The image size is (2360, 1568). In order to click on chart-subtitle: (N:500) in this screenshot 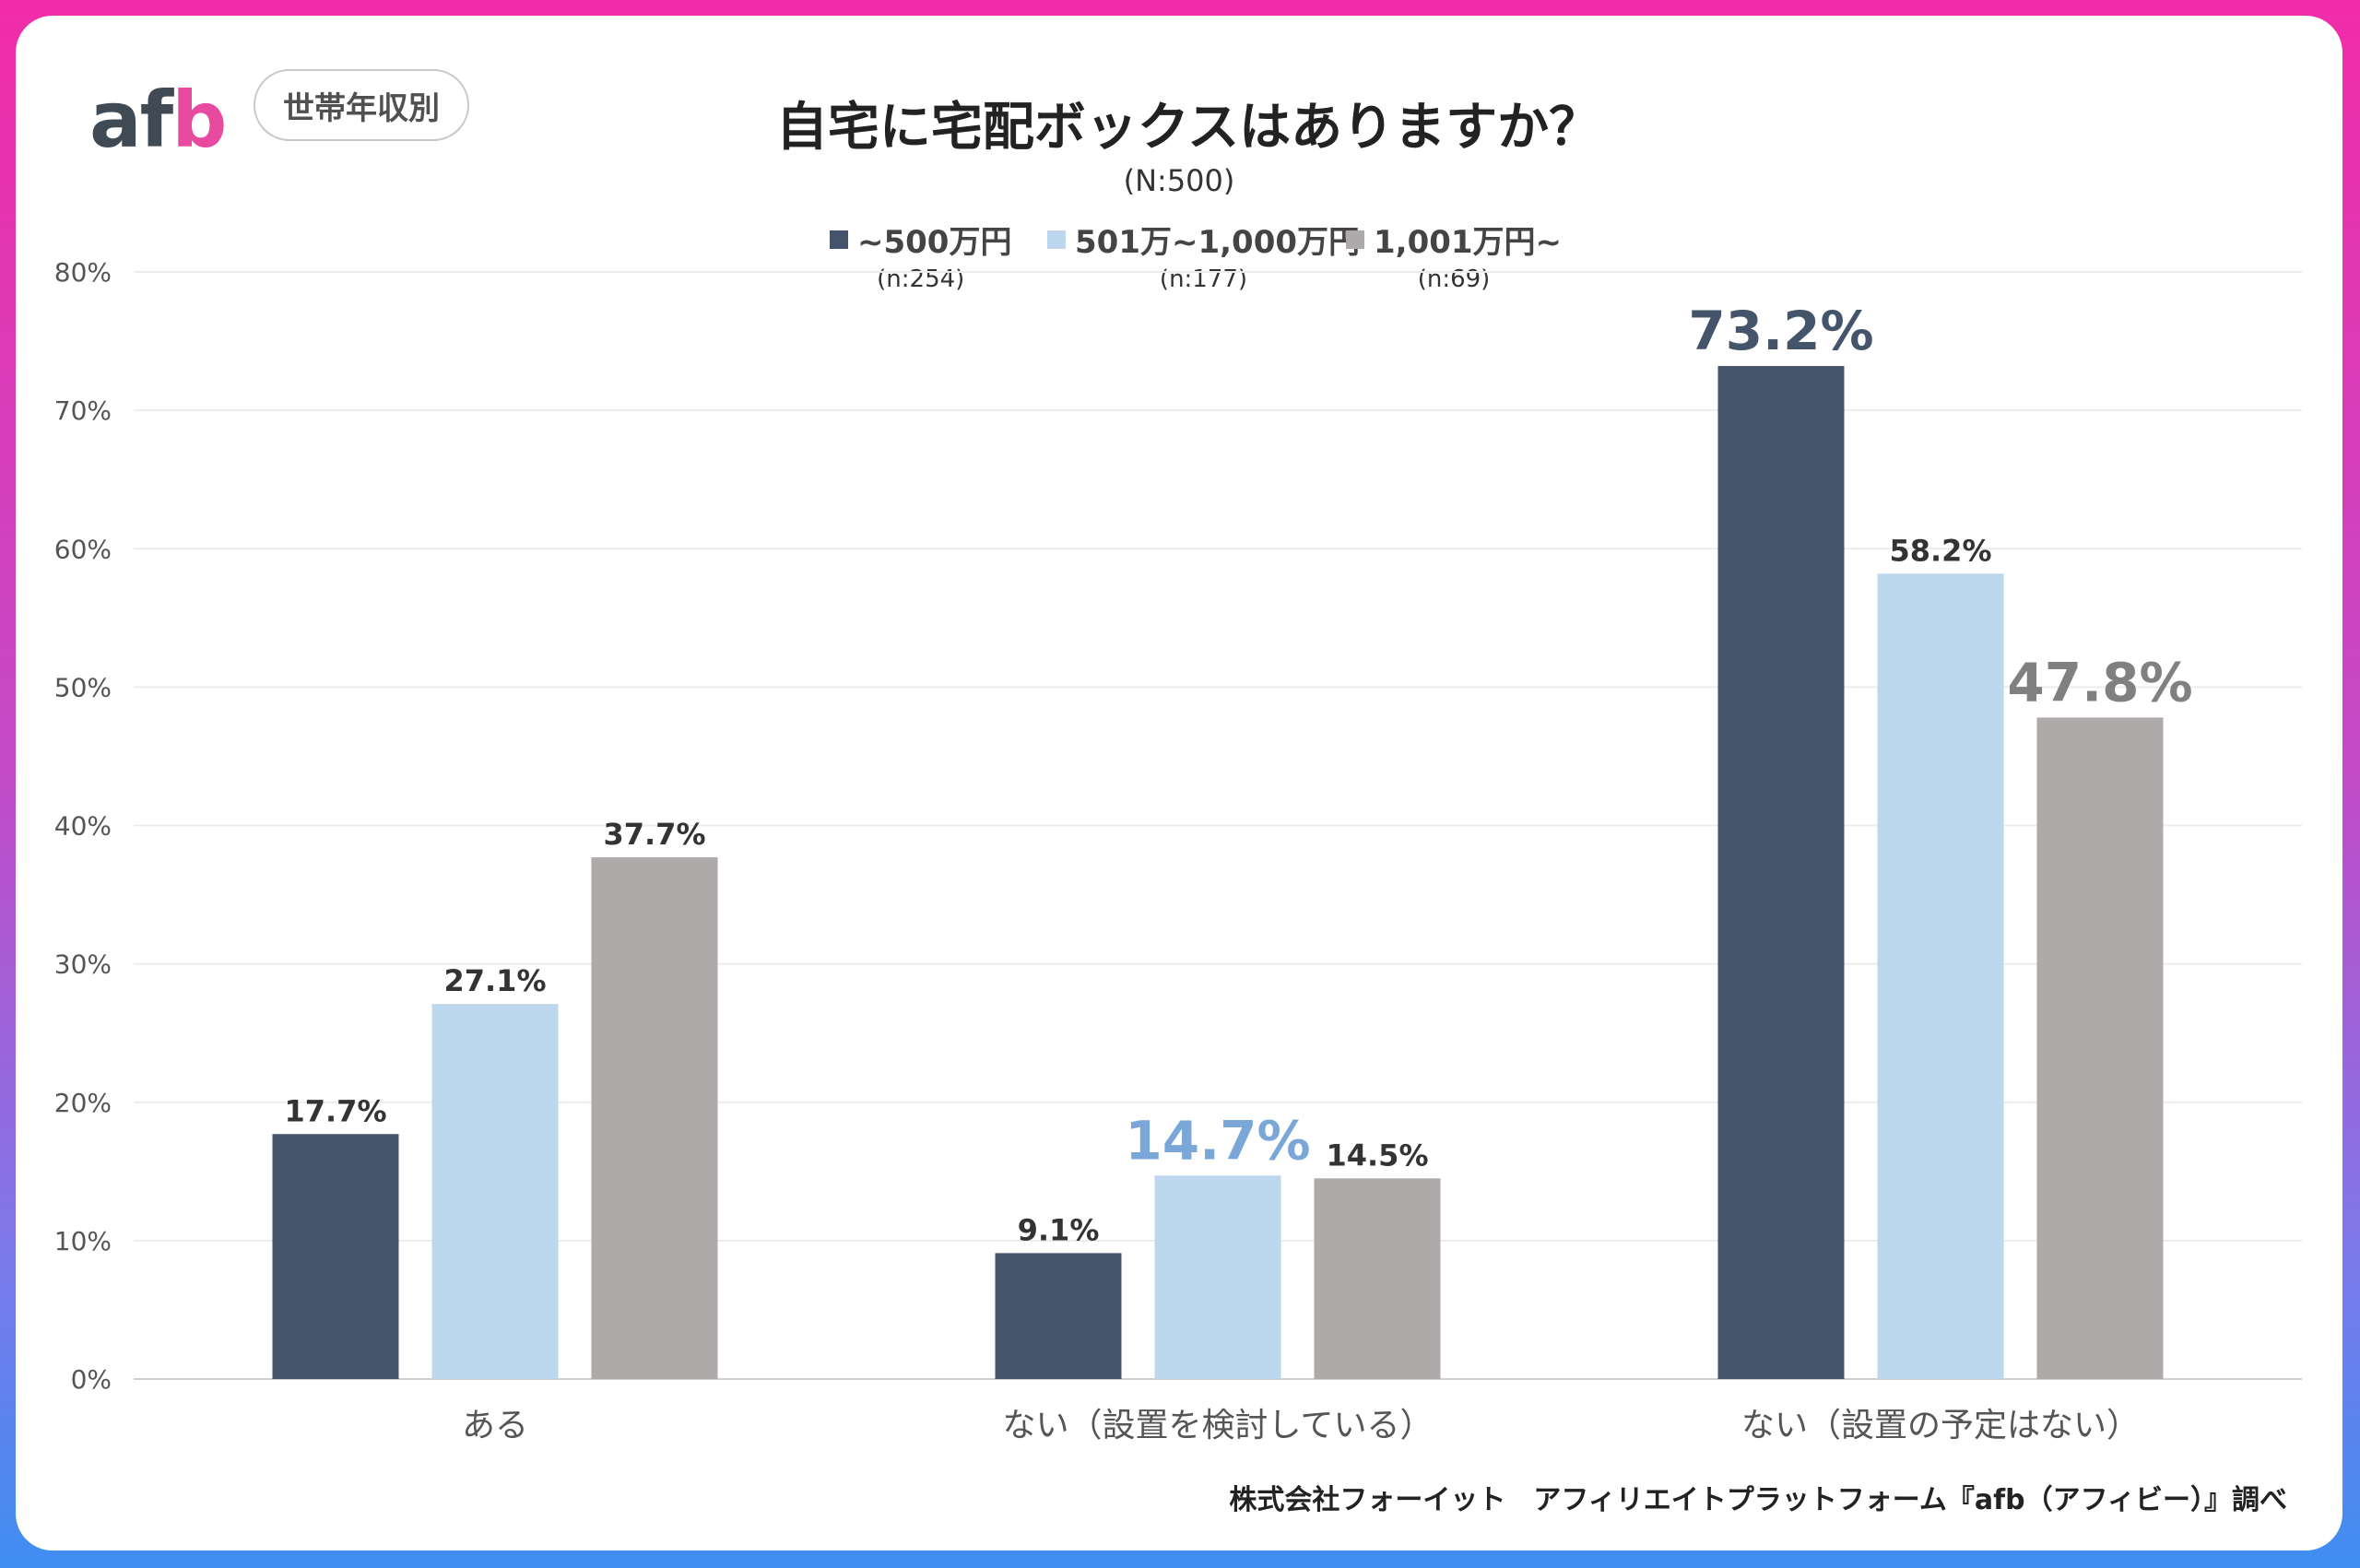, I will do `click(1179, 180)`.